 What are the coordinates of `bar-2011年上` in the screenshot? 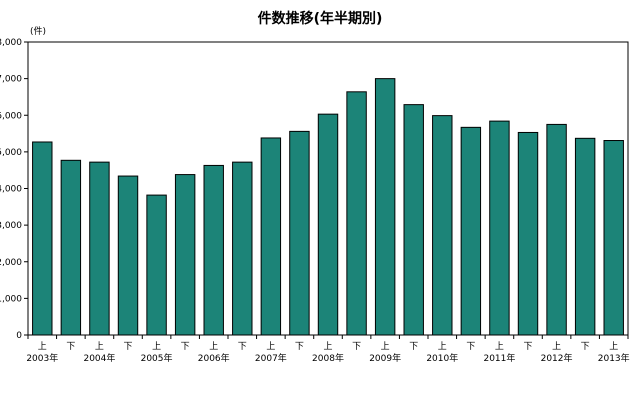 It's located at (499, 228).